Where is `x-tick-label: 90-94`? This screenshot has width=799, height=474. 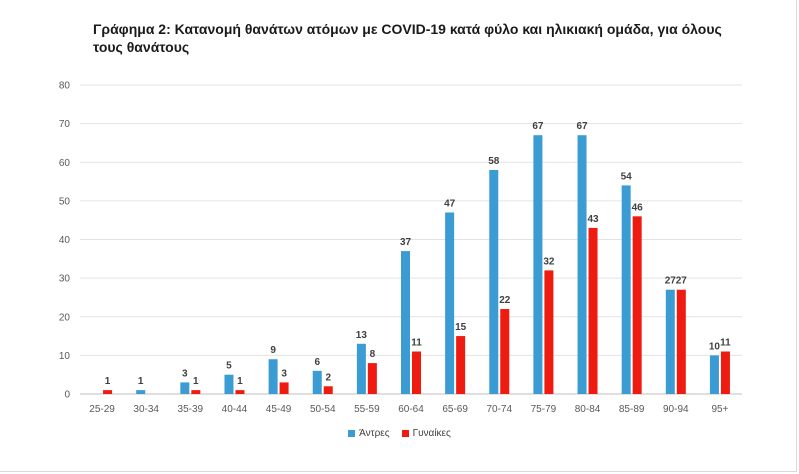 x-tick-label: 90-94 is located at coordinates (676, 409).